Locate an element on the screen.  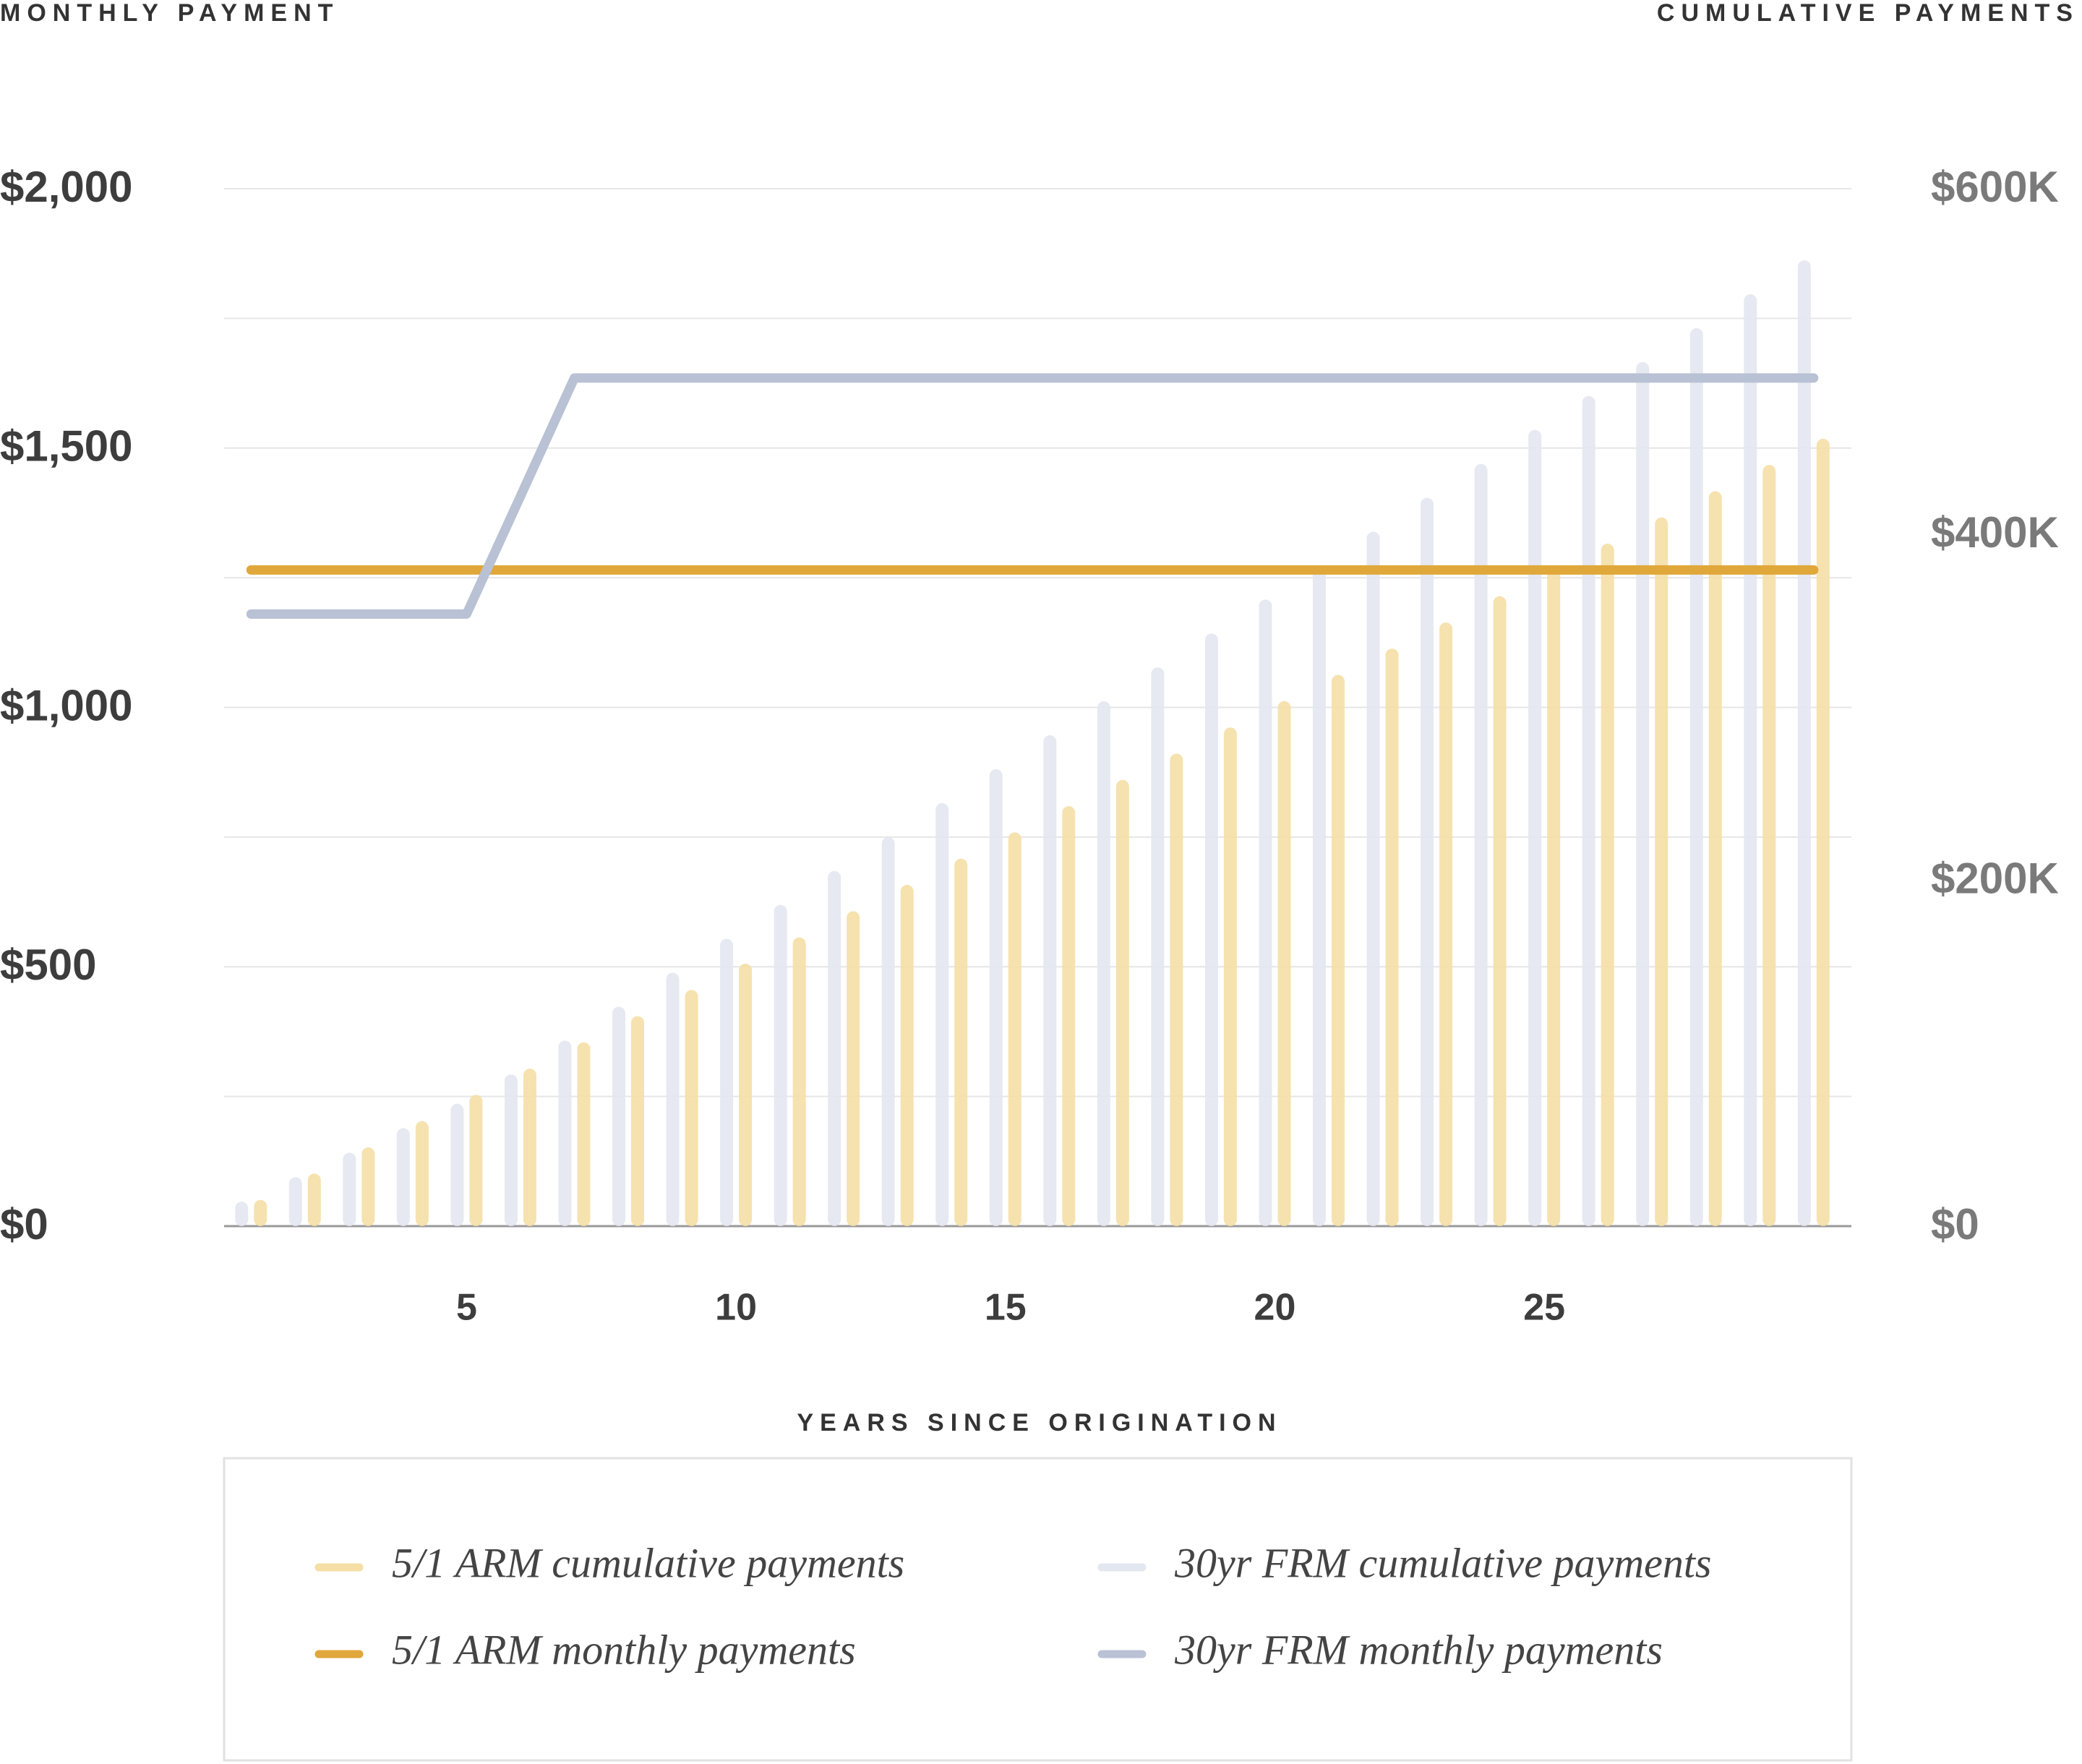
legend-label: 30yr FRM cumulative payments is located at coordinates (1443, 1562).